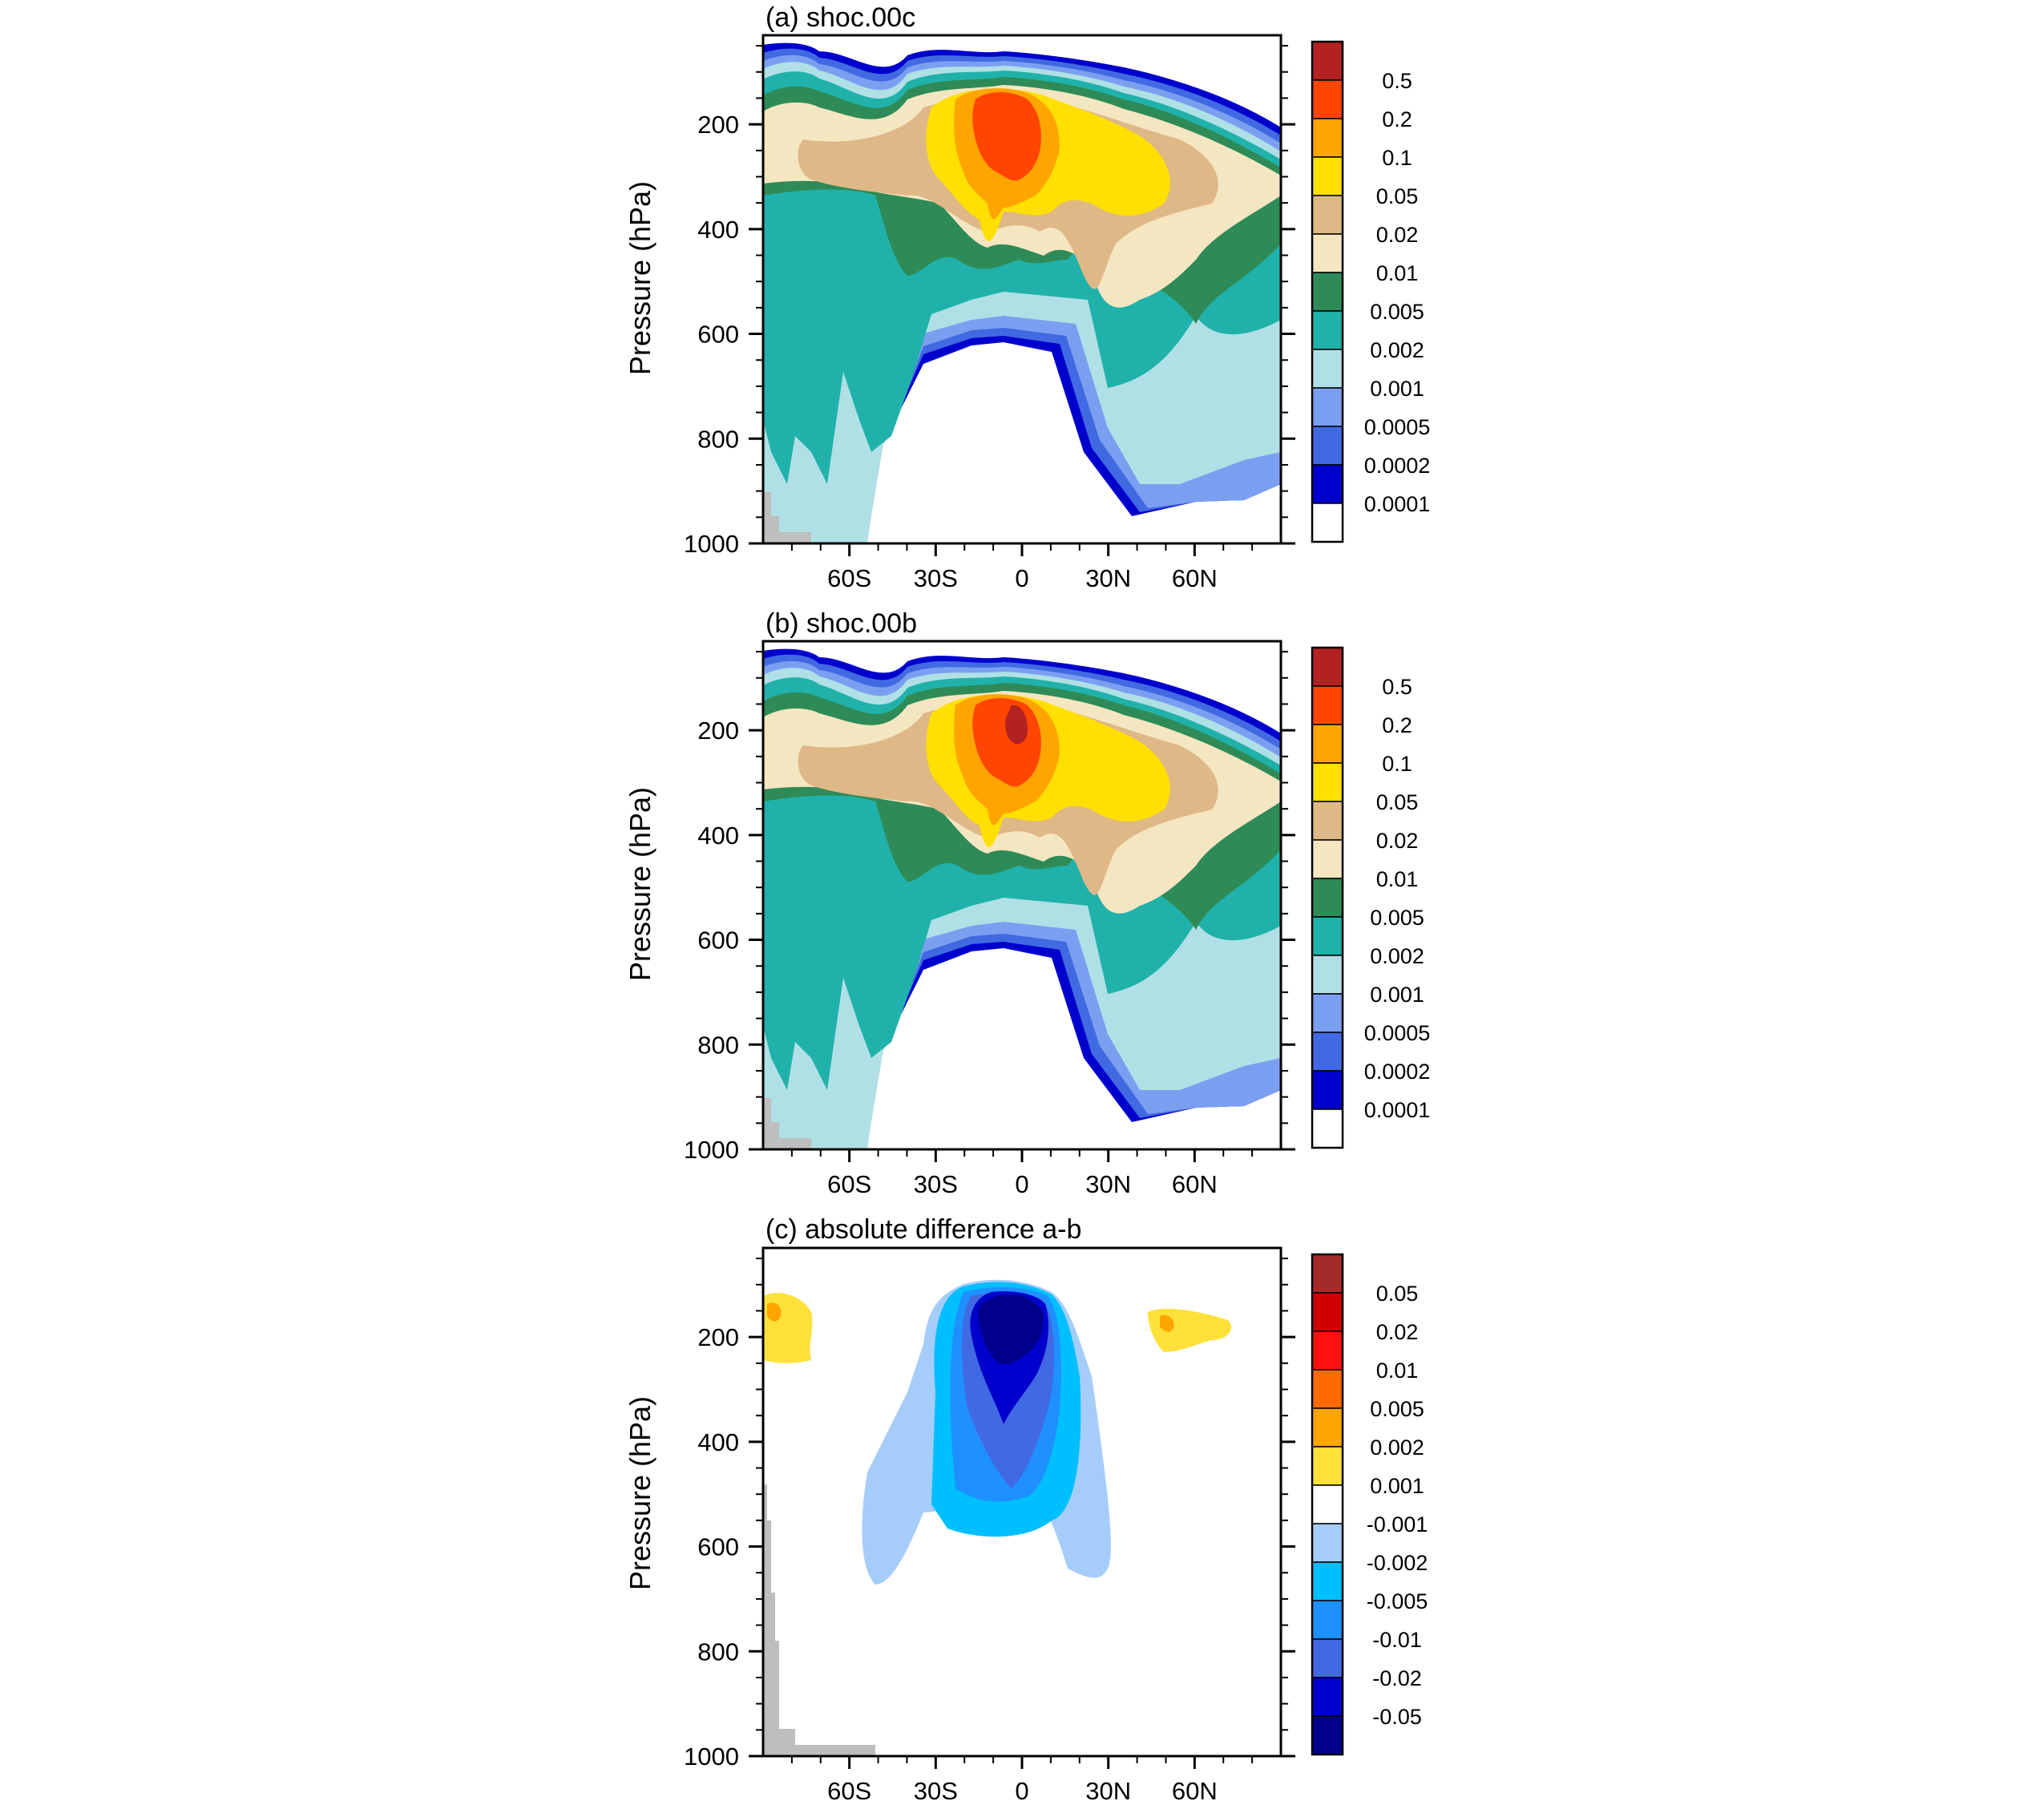  I want to click on colorbar-label: -0.005, so click(1397, 1601).